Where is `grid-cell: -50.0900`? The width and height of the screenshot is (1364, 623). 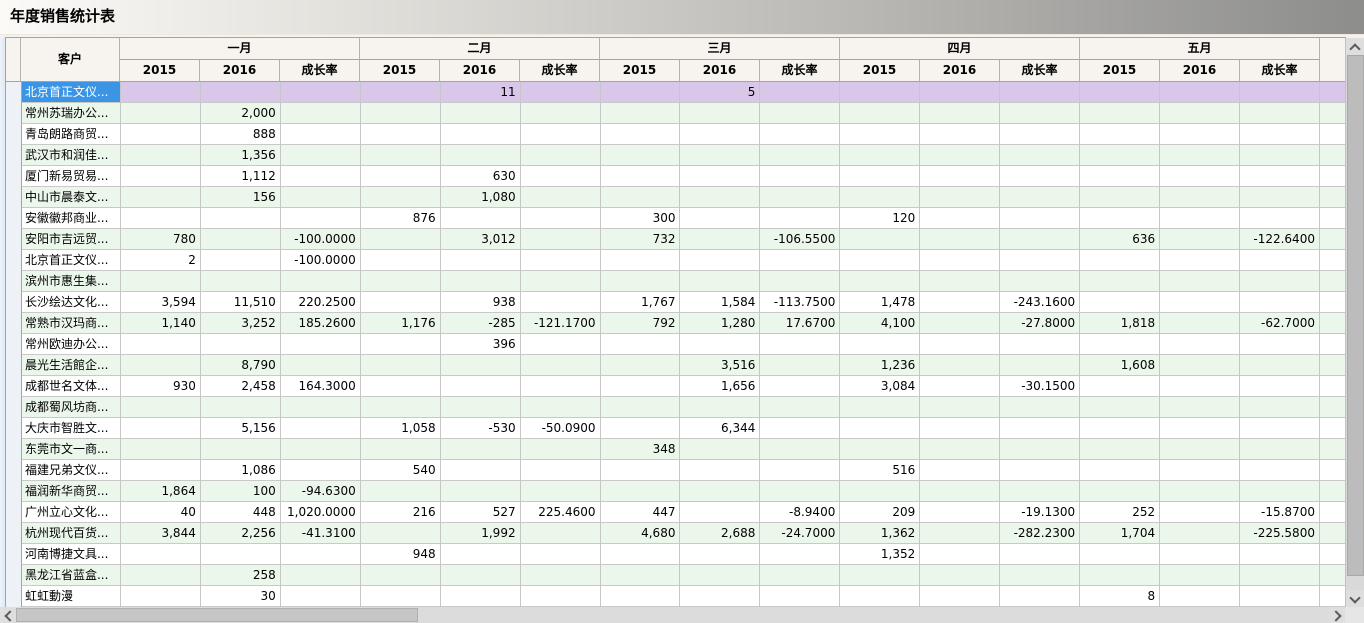
grid-cell: -50.0900 is located at coordinates (560, 428).